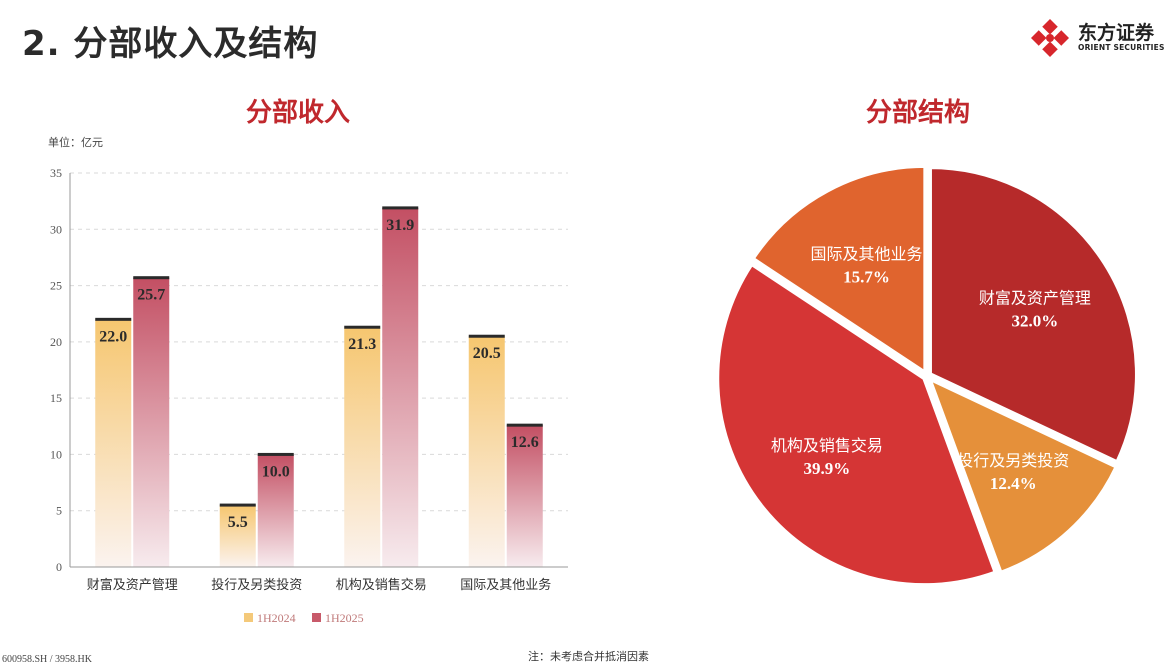 This screenshot has width=1170, height=670. I want to click on pie-slice-value: 15.7%, so click(866, 277).